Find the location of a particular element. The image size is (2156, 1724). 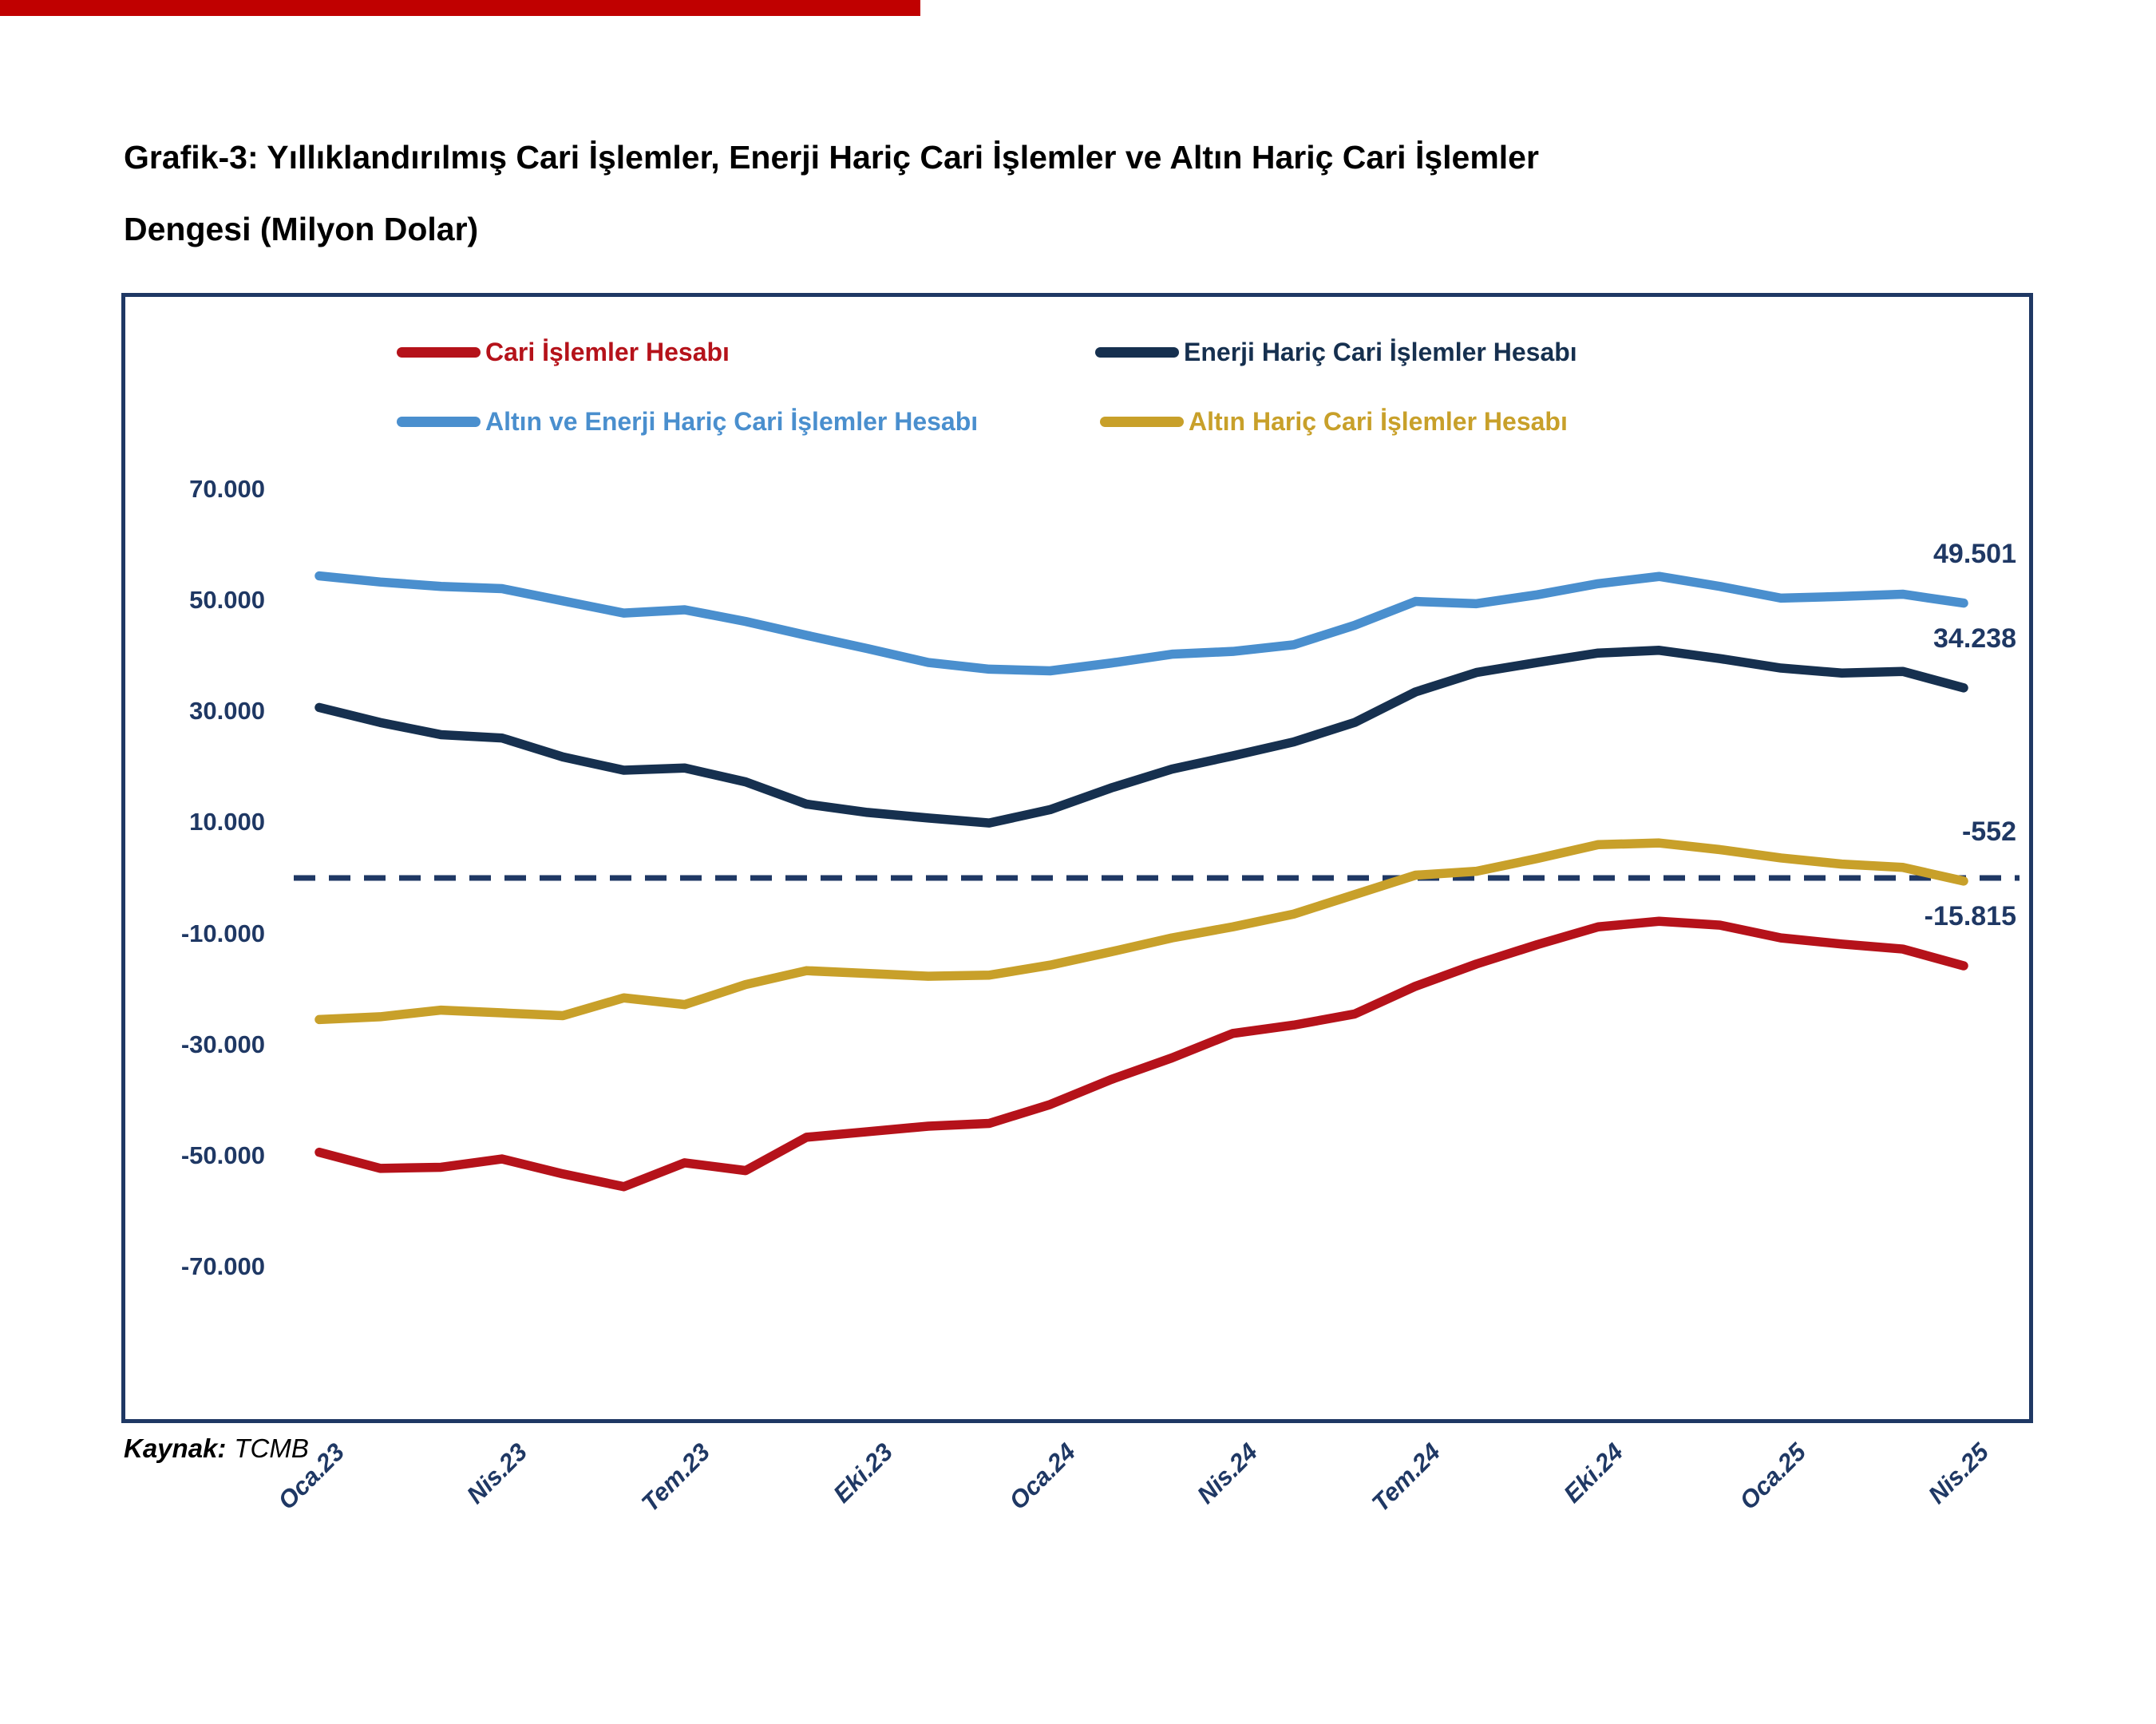

x-axis-tick-label: Oca.25 is located at coordinates (1773, 1476).